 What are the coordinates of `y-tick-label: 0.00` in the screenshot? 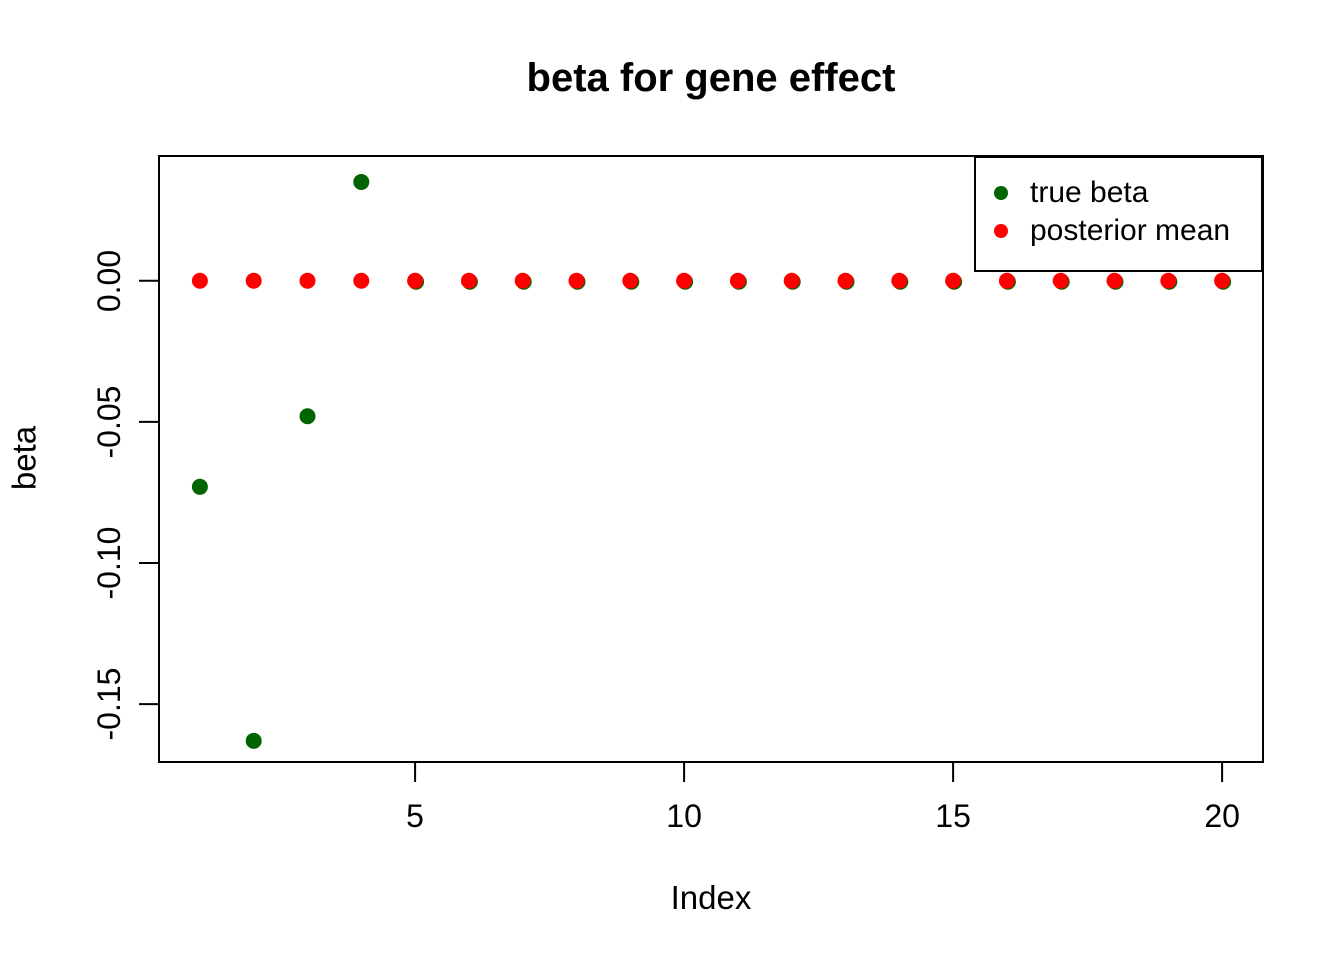 It's located at (109, 280).